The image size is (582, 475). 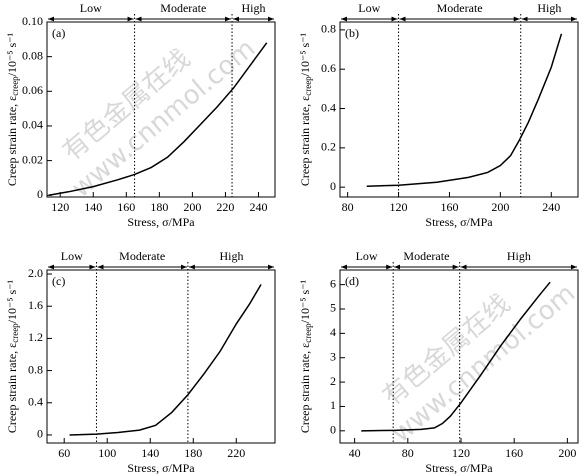 What do you see at coordinates (333, 283) in the screenshot?
I see `y-tick-label: 6` at bounding box center [333, 283].